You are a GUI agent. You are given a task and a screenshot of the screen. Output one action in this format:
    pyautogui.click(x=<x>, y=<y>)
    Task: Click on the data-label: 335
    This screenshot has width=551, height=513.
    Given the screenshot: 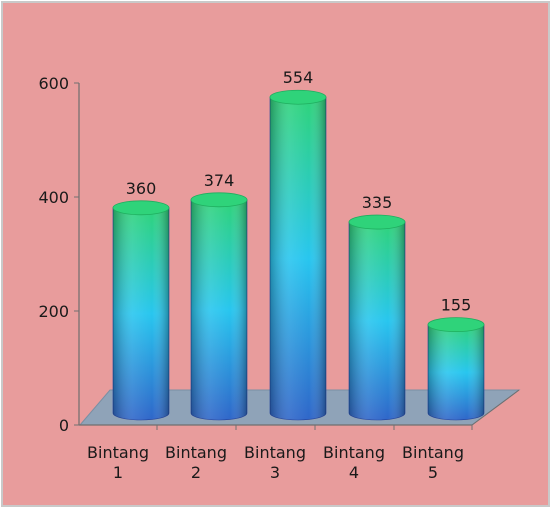 What is the action you would take?
    pyautogui.click(x=377, y=202)
    